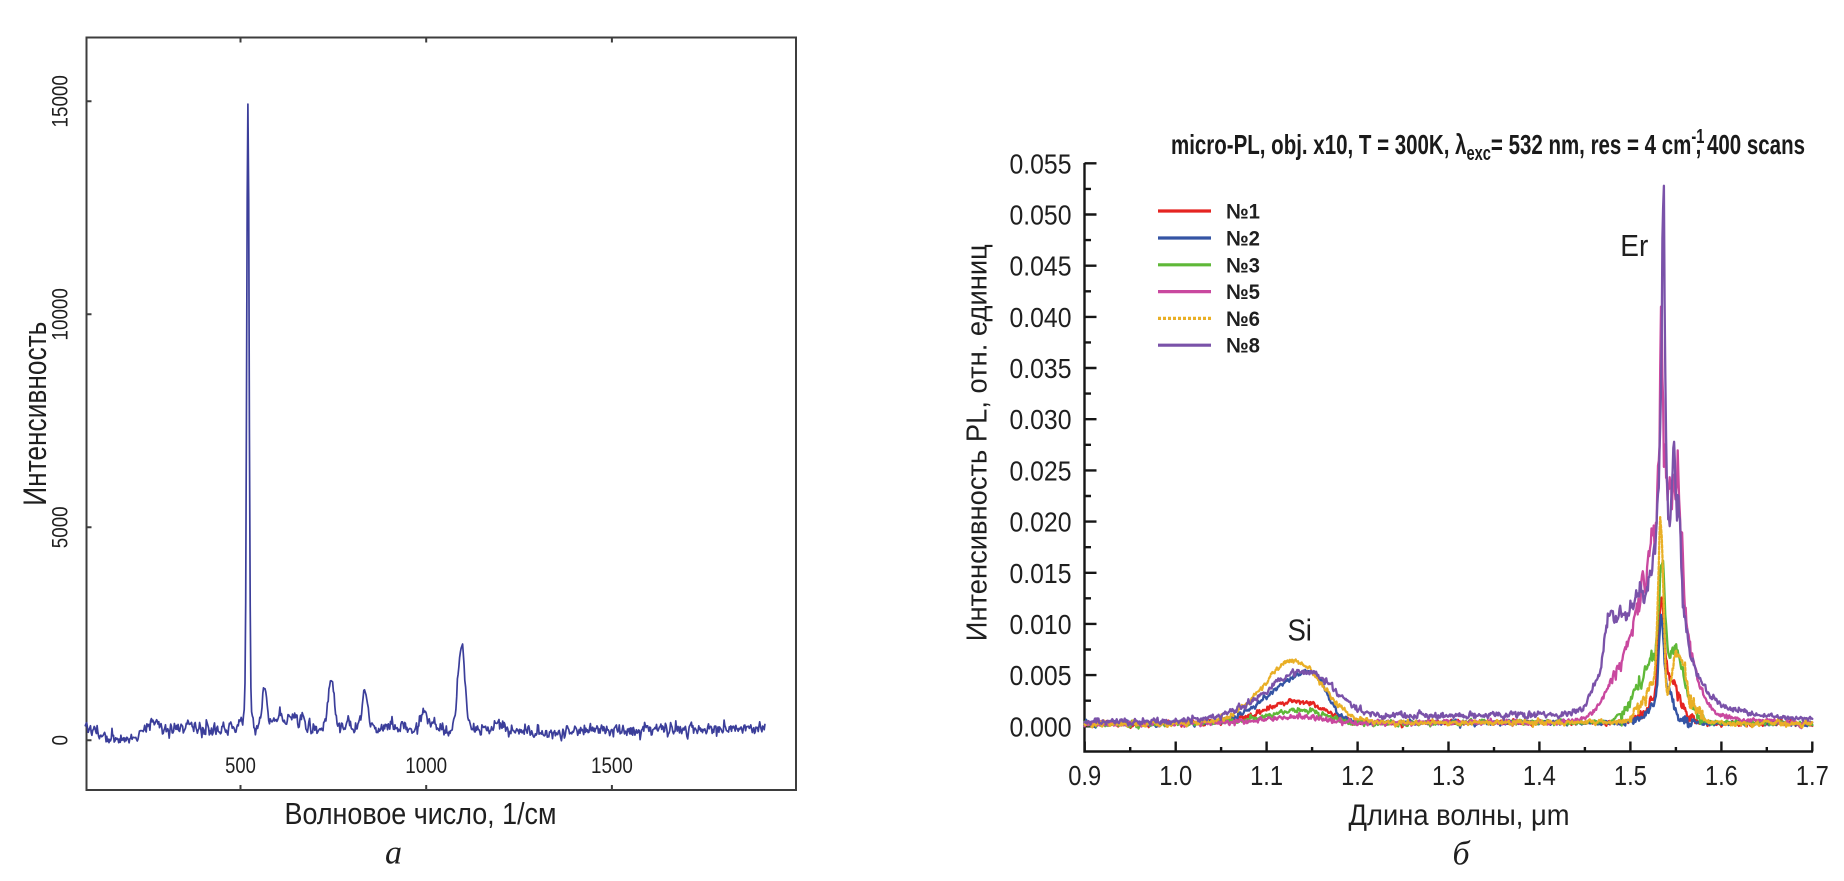 The image size is (1844, 881). What do you see at coordinates (1459, 815) in the screenshot?
I see `svg-text: Длина волны, μm` at bounding box center [1459, 815].